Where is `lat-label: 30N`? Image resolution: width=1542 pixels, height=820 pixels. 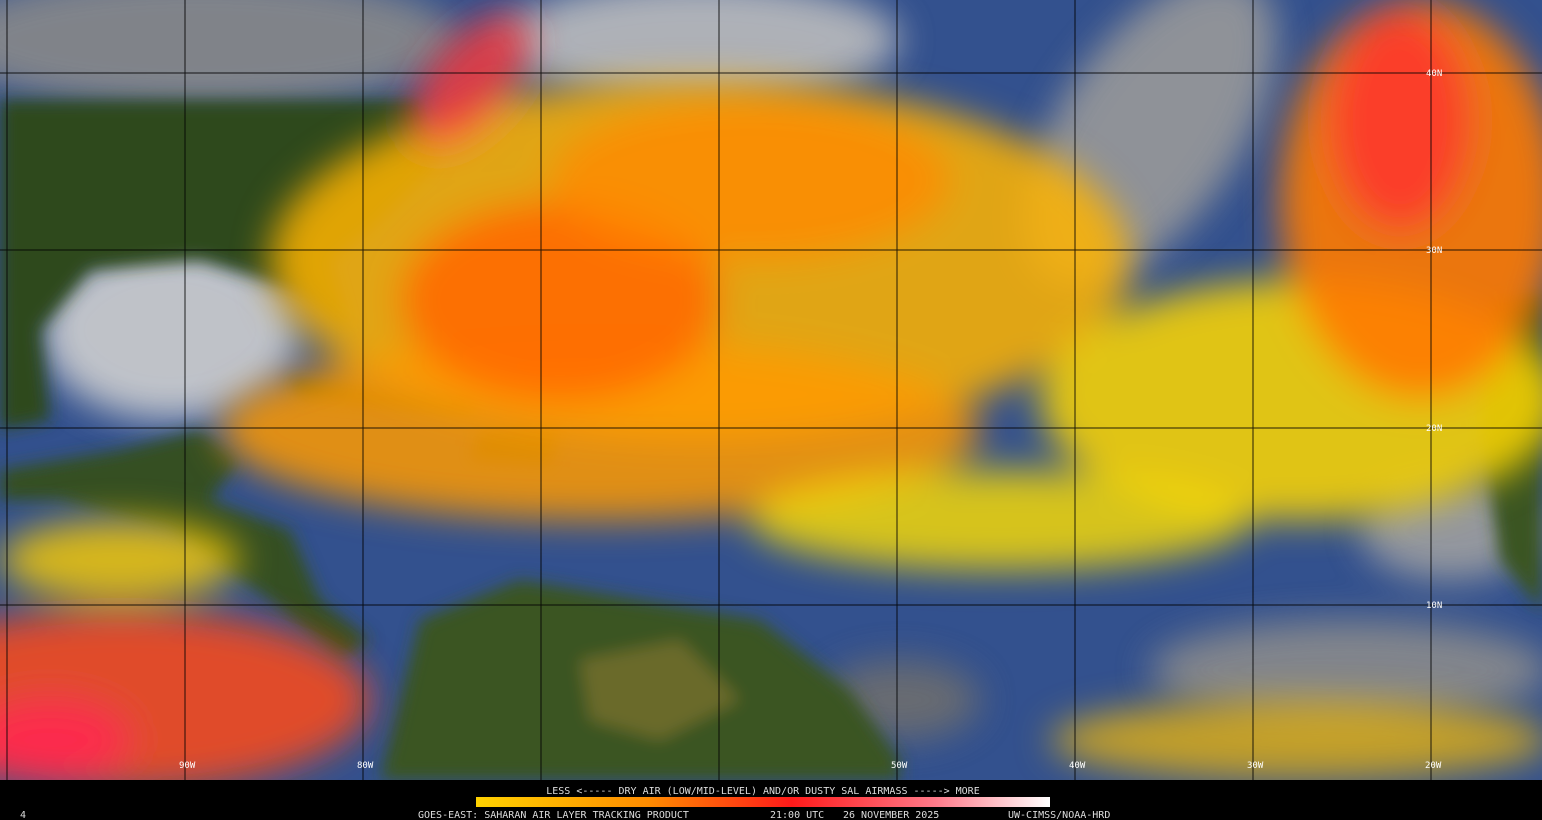 lat-label: 30N is located at coordinates (1434, 251).